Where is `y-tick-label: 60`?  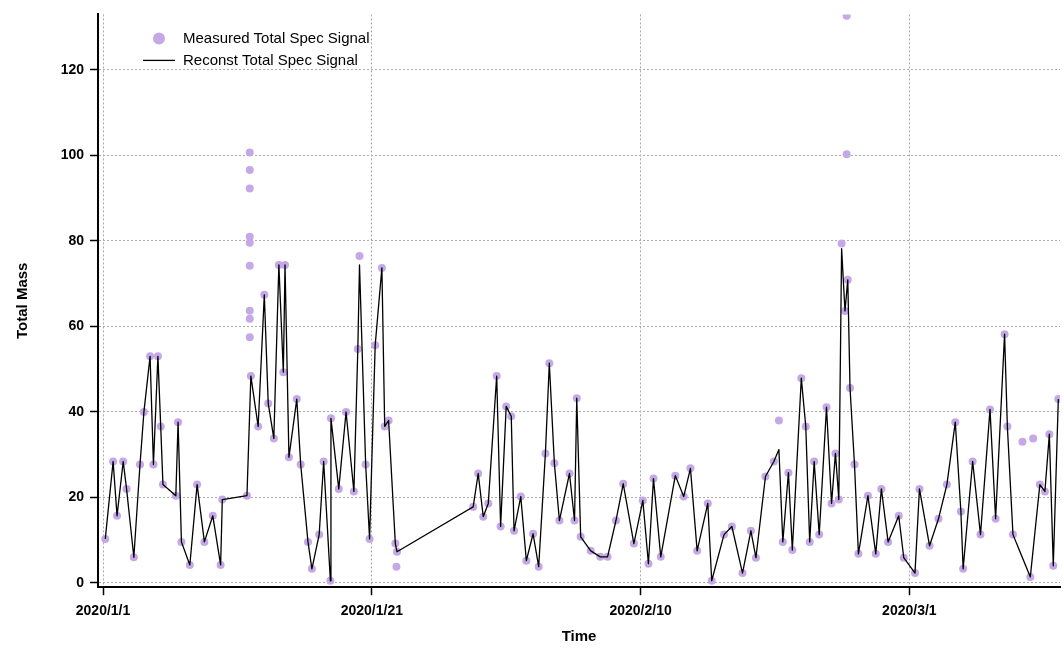
y-tick-label: 60 is located at coordinates (76, 325).